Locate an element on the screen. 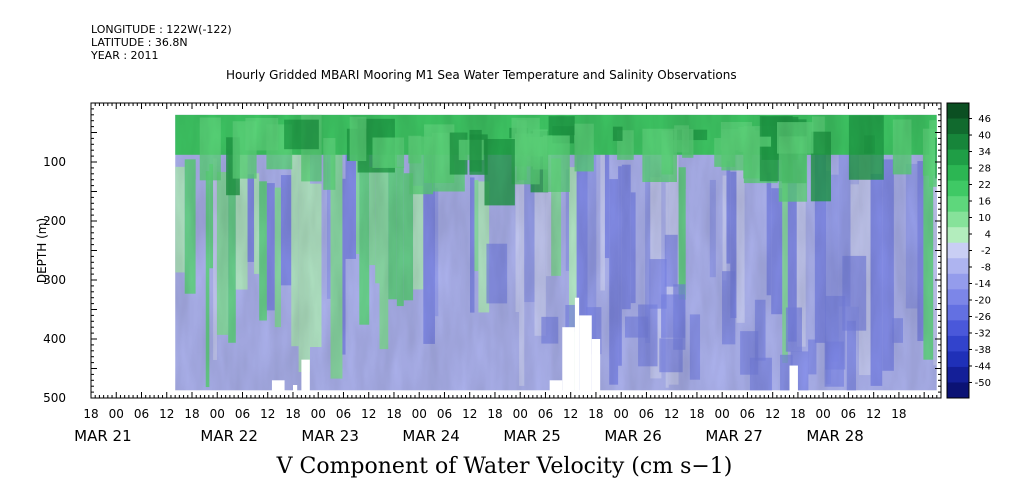  longitude-label: LONGITUDE : 122W(-122) is located at coordinates (161, 29).